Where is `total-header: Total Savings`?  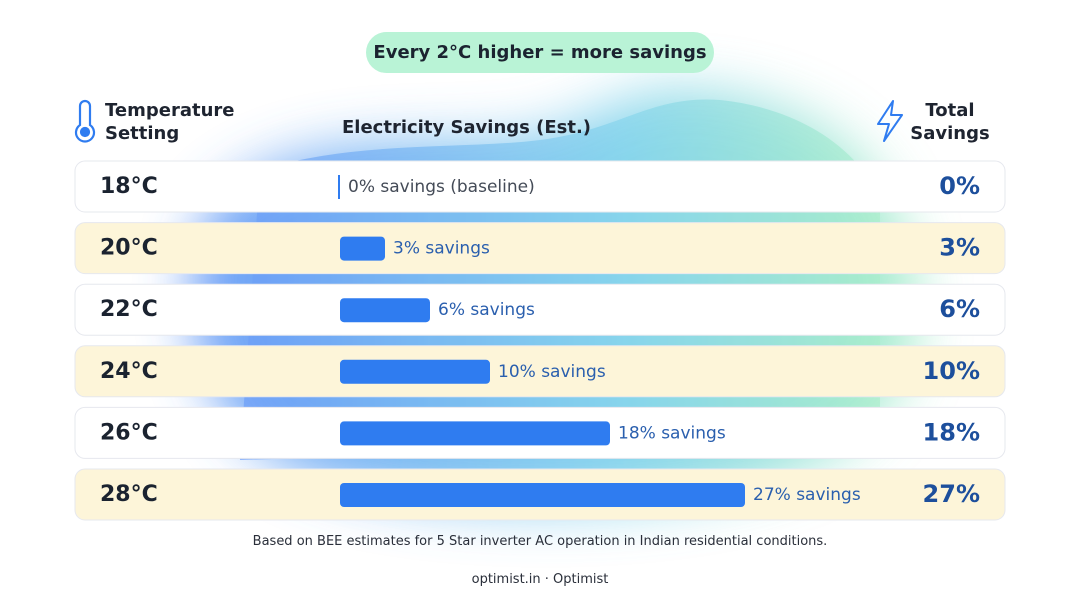 total-header: Total Savings is located at coordinates (950, 122).